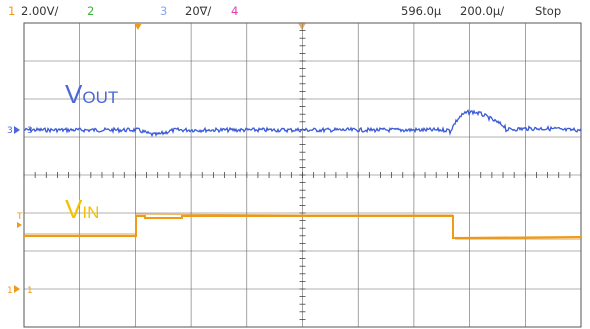 Image resolution: width=590 pixels, height=329 pixels. Describe the element at coordinates (20, 131) in the screenshot. I see `ch3-ground-marker: 3 3` at that location.